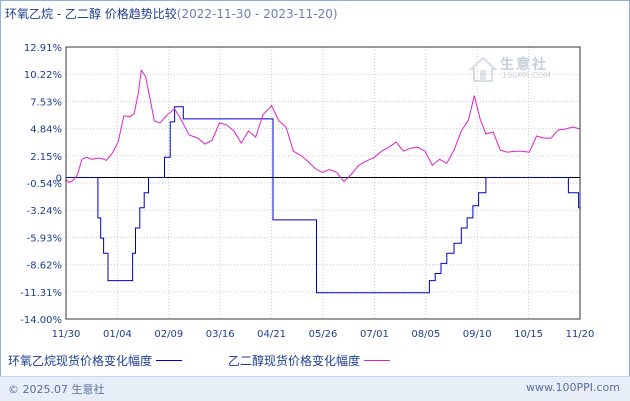 Image resolution: width=630 pixels, height=401 pixels. I want to click on footer-bar: © 2025.07 生意社 www.100PPI.com, so click(315, 388).